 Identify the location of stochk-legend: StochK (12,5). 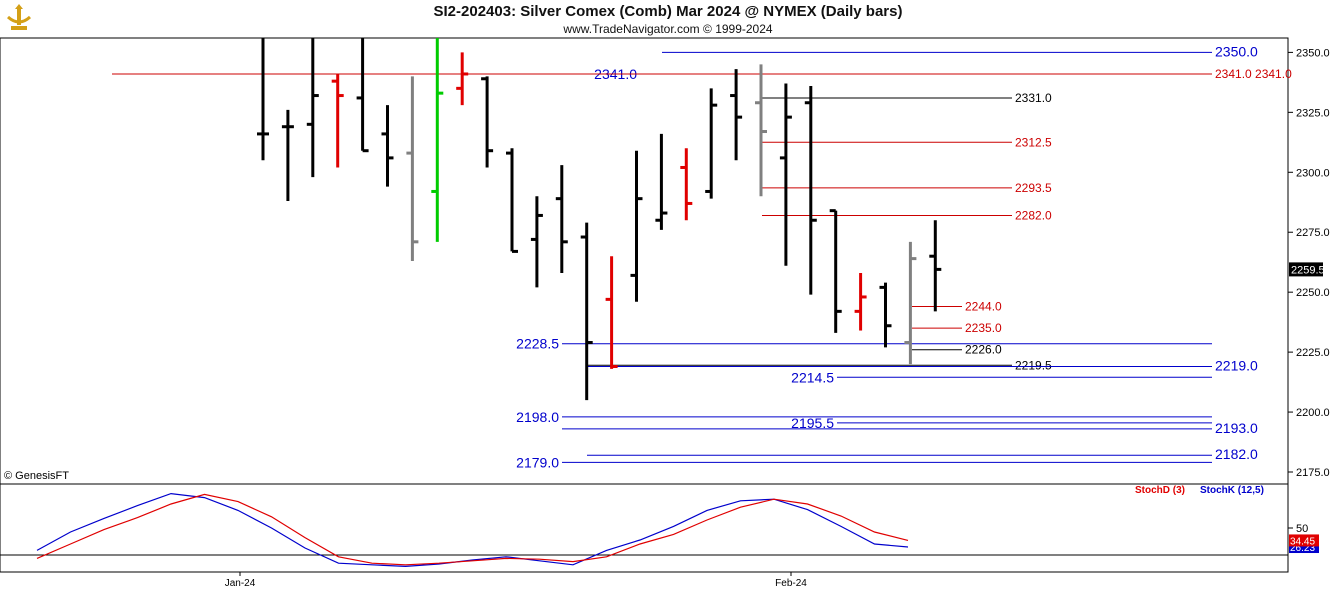
(1232, 490).